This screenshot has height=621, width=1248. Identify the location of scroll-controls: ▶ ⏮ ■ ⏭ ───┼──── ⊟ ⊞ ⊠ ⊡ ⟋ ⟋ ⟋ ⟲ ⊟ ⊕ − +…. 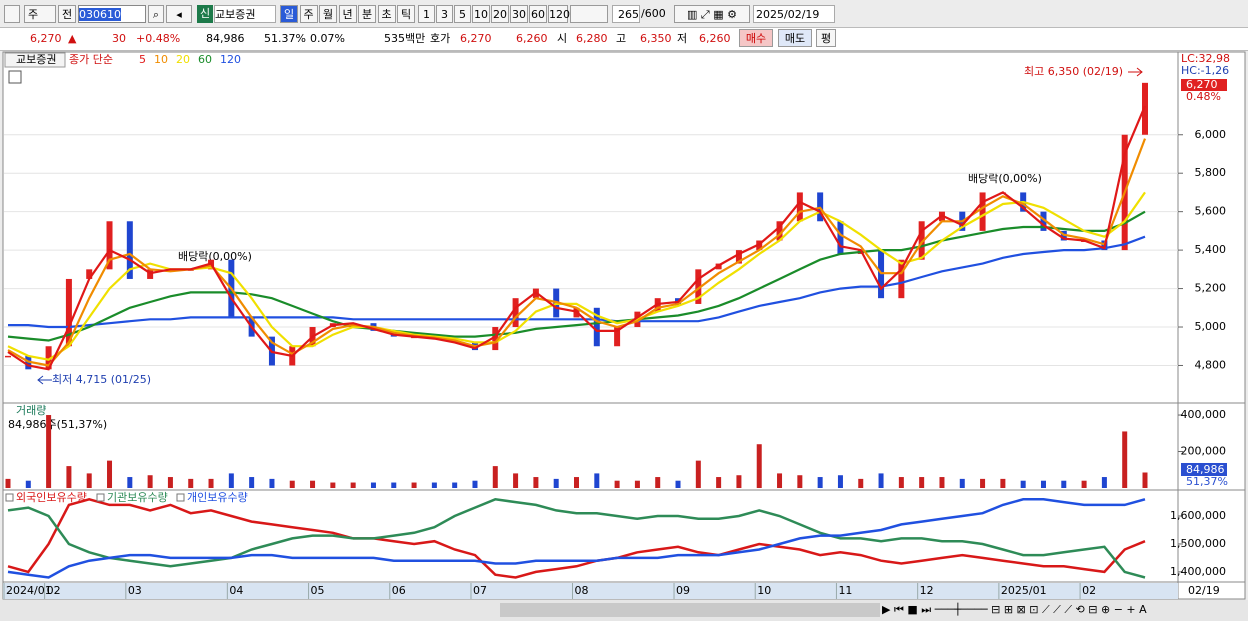
(1014, 609).